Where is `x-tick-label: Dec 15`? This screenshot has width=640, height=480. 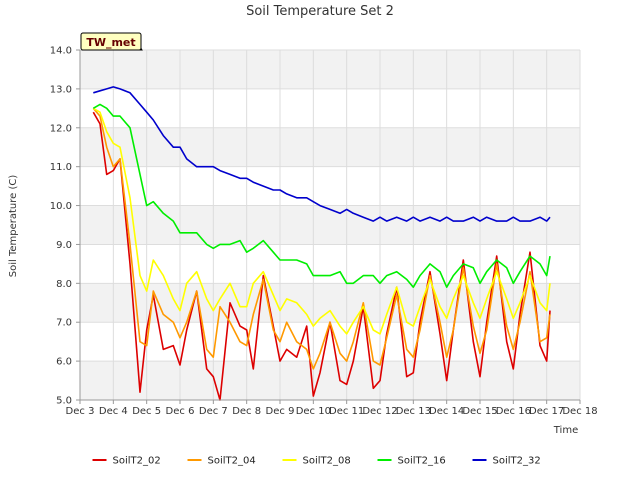
x-tick-label: Dec 15 is located at coordinates (479, 411).